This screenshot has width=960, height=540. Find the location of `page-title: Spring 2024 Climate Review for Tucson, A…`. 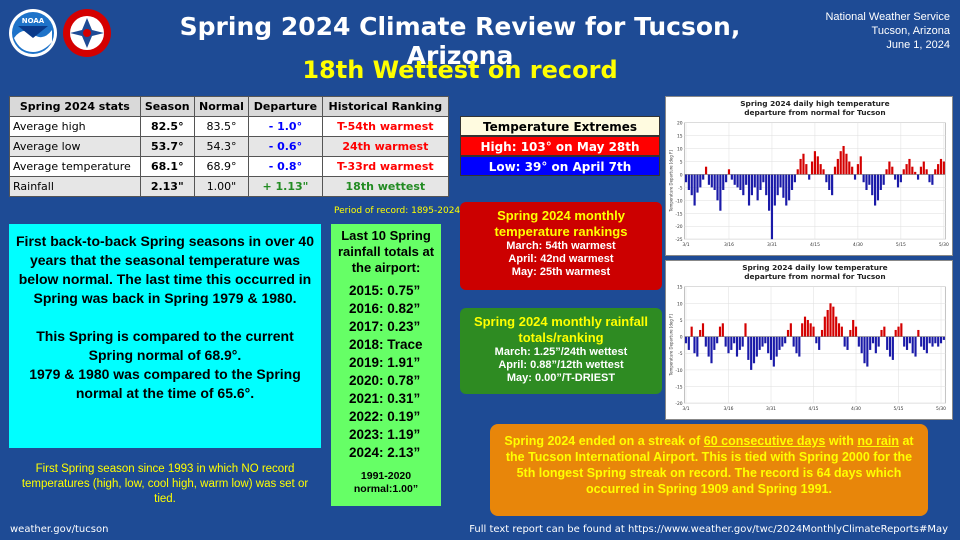

page-title: Spring 2024 Climate Review for Tucson, A… is located at coordinates (460, 41).